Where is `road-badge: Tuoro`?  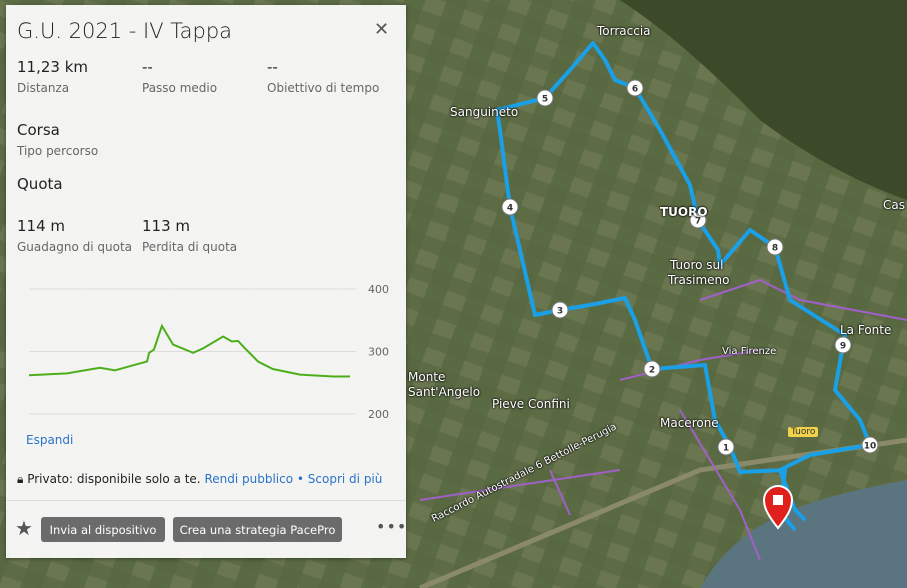
road-badge: Tuoro is located at coordinates (803, 432).